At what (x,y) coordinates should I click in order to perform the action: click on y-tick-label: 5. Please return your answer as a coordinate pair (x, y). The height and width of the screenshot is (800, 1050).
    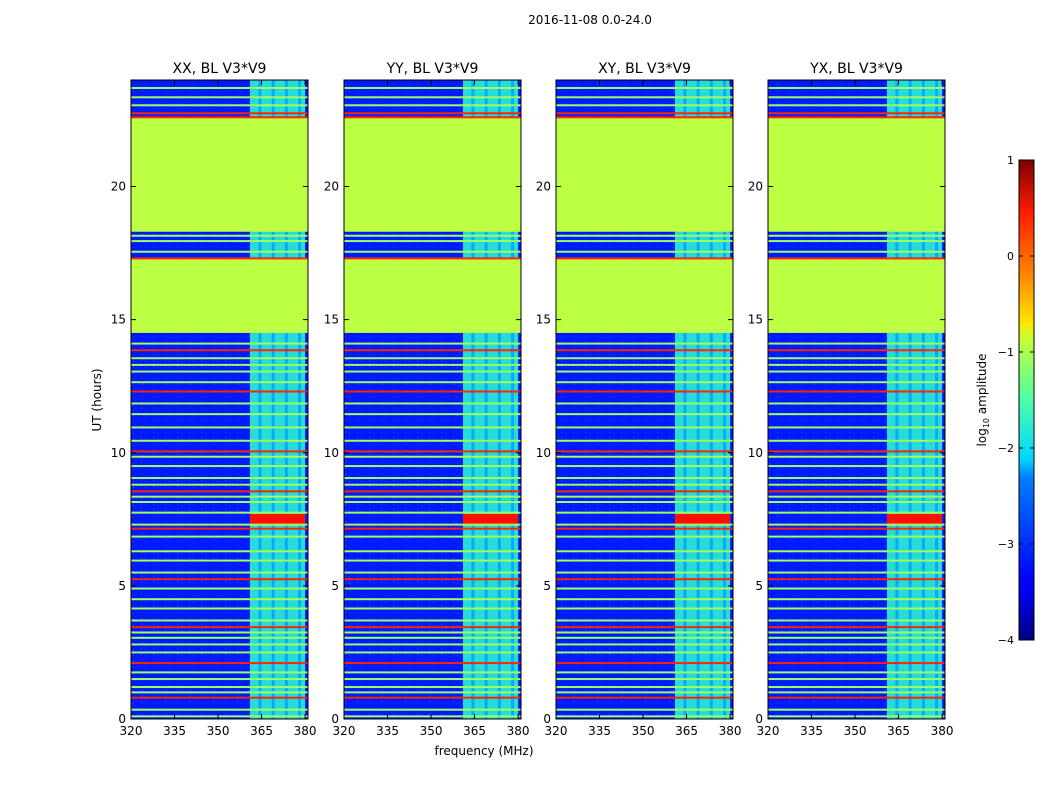
    Looking at the image, I should click on (122, 586).